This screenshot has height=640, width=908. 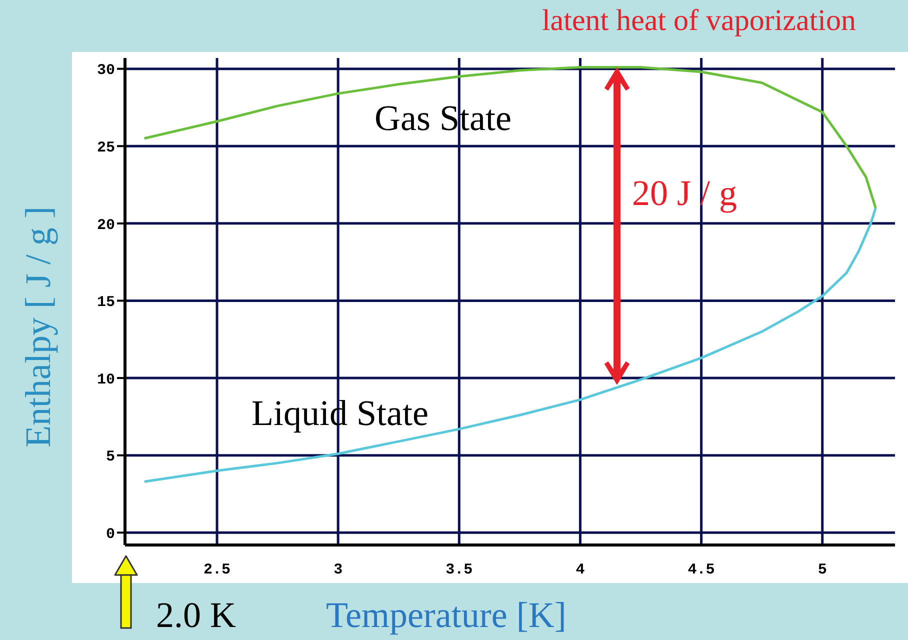 I want to click on y-tick-label: 25, so click(x=105, y=147).